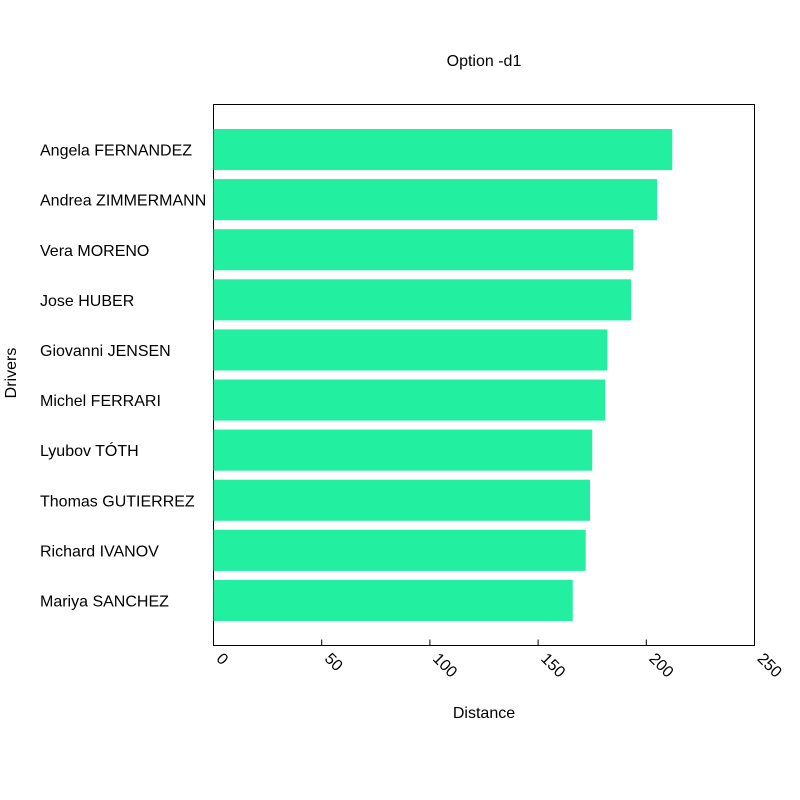 This screenshot has height=800, width=800. Describe the element at coordinates (444, 665) in the screenshot. I see `x-tick-label: 100` at that location.